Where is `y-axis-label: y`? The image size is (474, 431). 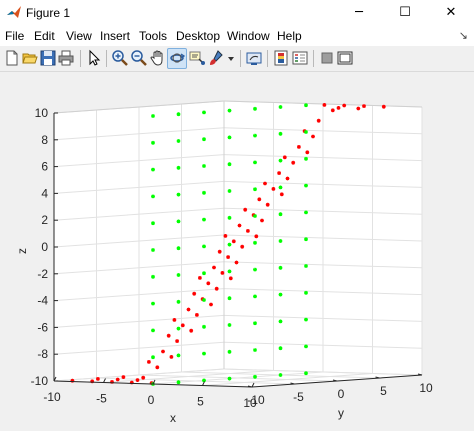
y-axis-label: y is located at coordinates (341, 413).